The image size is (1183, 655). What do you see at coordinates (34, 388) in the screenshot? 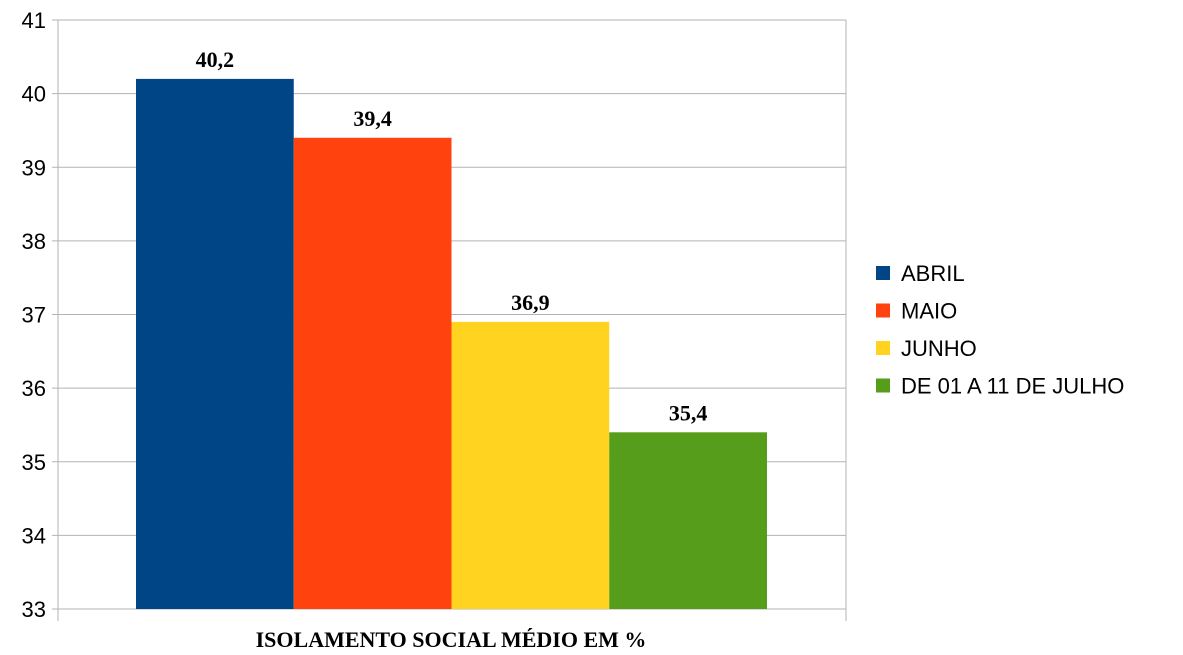
I see `y-tick-label: 36` at bounding box center [34, 388].